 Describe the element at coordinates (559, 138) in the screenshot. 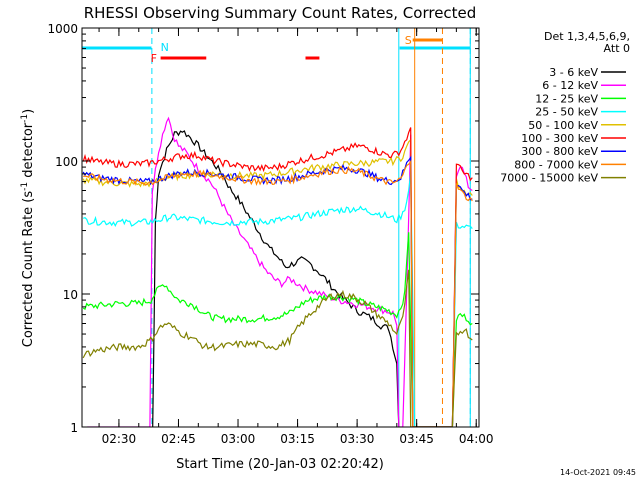

I see `legend-label-5: 100 - 300 keV` at that location.